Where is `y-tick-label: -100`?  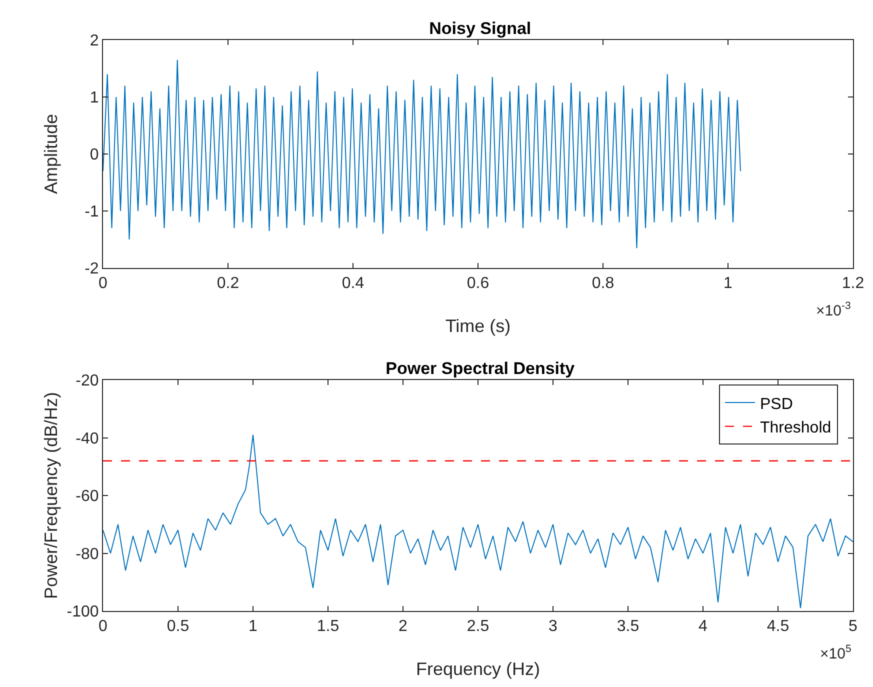 y-tick-label: -100 is located at coordinates (82, 612).